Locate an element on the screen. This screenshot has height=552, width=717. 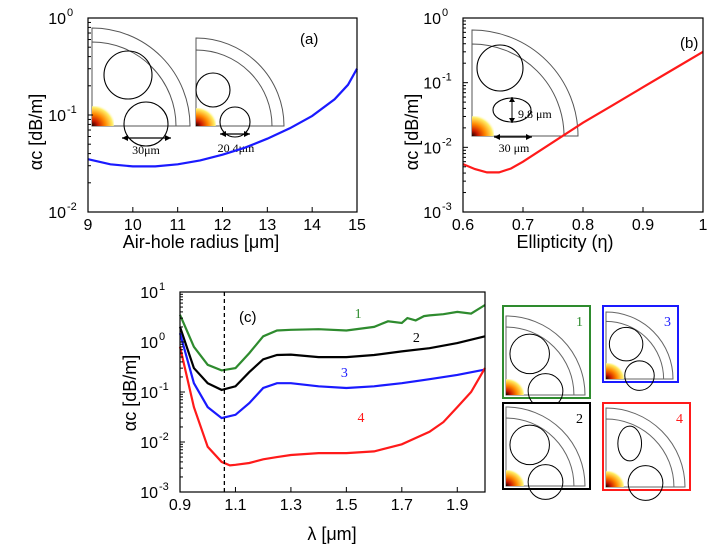
panel-c-legend-box-1-label: 1 is located at coordinates (579, 322).